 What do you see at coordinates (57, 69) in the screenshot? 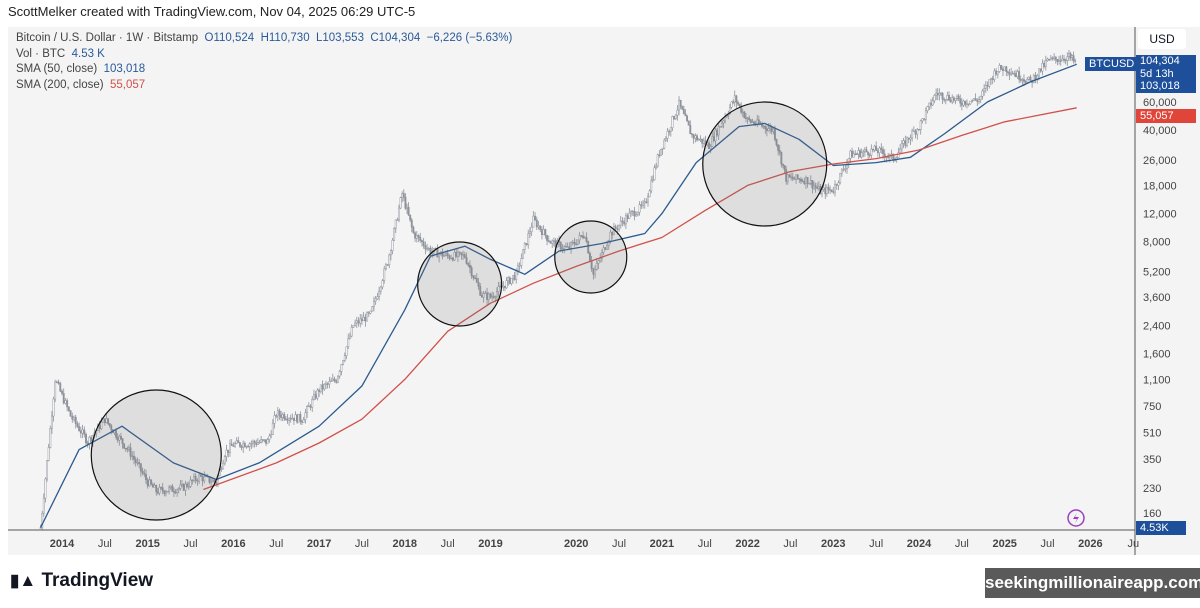
I see `sma50-label: SMA (50, close)` at bounding box center [57, 69].